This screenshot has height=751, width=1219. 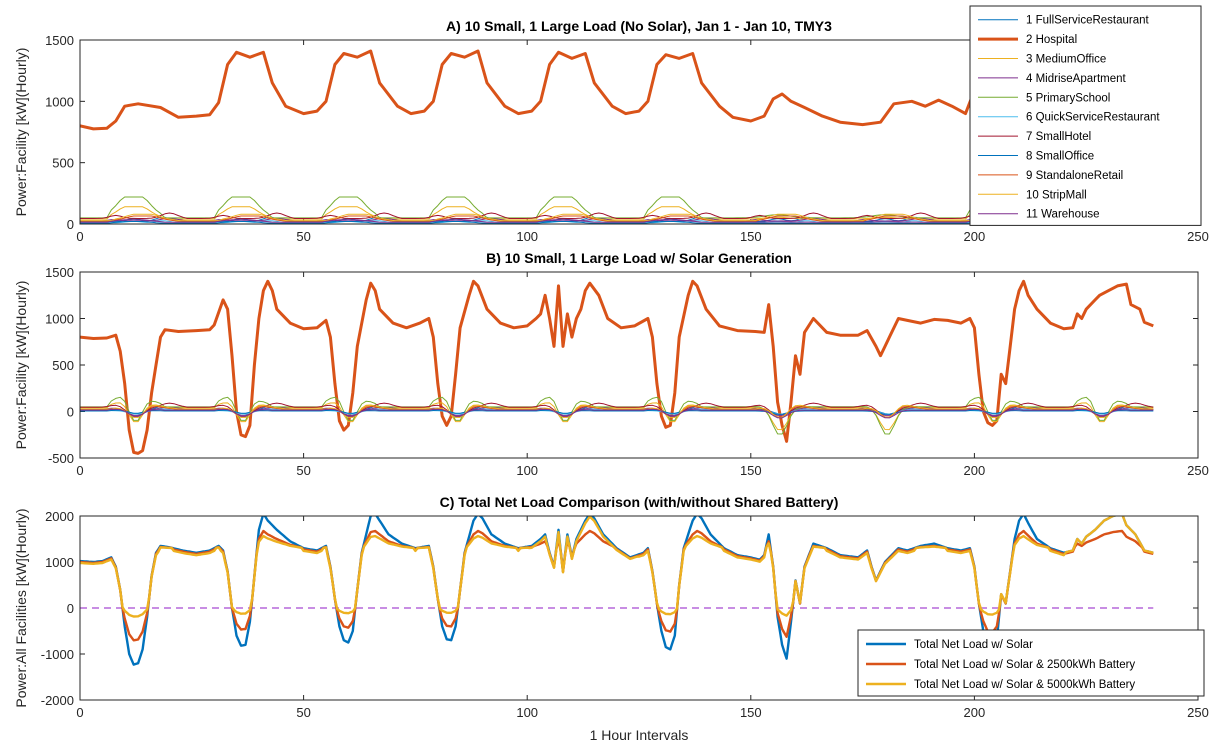 What do you see at coordinates (1051, 40) in the screenshot?
I see `legend-entry: 2 Hospital` at bounding box center [1051, 40].